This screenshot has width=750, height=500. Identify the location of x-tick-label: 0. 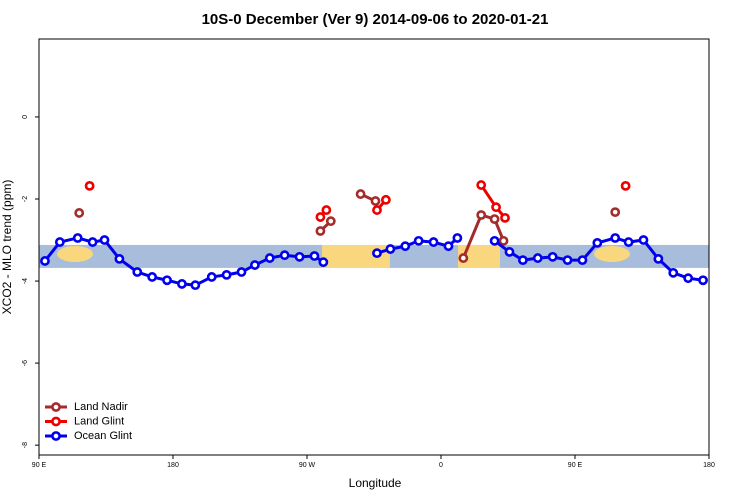
(441, 465).